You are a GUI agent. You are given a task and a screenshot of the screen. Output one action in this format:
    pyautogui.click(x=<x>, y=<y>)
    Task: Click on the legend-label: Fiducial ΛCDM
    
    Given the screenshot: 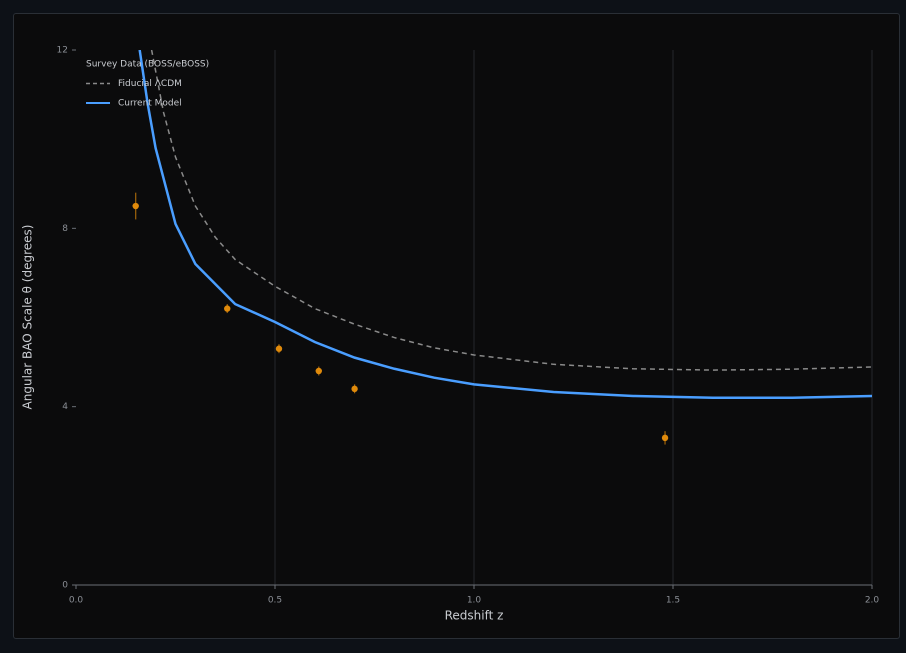 What is the action you would take?
    pyautogui.click(x=150, y=84)
    